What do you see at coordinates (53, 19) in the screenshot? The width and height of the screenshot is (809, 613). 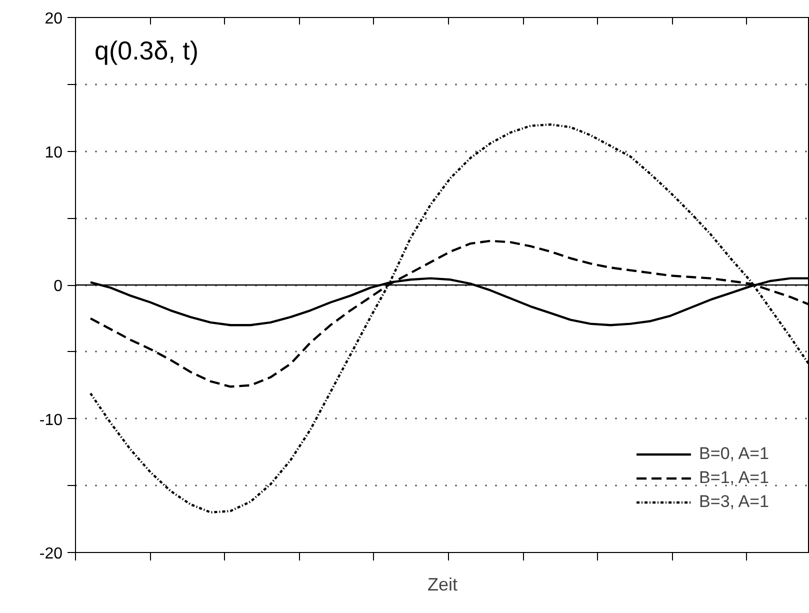 I see `y-tick-label: 20` at bounding box center [53, 19].